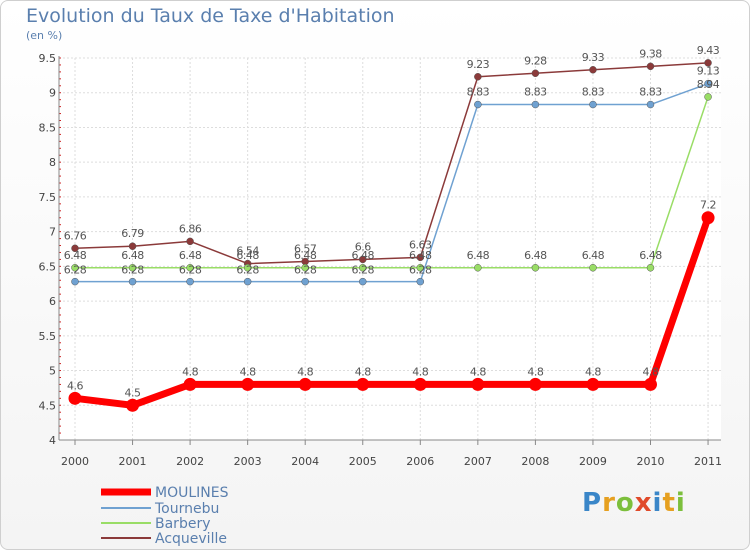  Describe the element at coordinates (708, 461) in the screenshot. I see `x-tick-label: 2011` at that location.